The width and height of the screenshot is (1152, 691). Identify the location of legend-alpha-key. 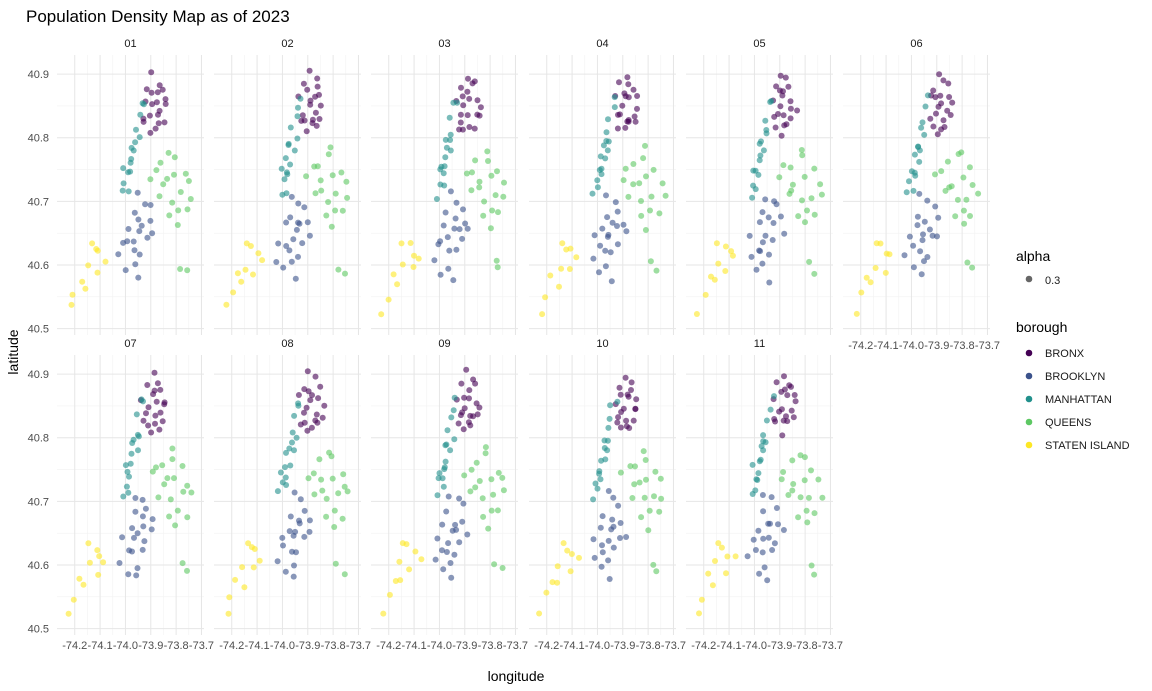
(1029, 279).